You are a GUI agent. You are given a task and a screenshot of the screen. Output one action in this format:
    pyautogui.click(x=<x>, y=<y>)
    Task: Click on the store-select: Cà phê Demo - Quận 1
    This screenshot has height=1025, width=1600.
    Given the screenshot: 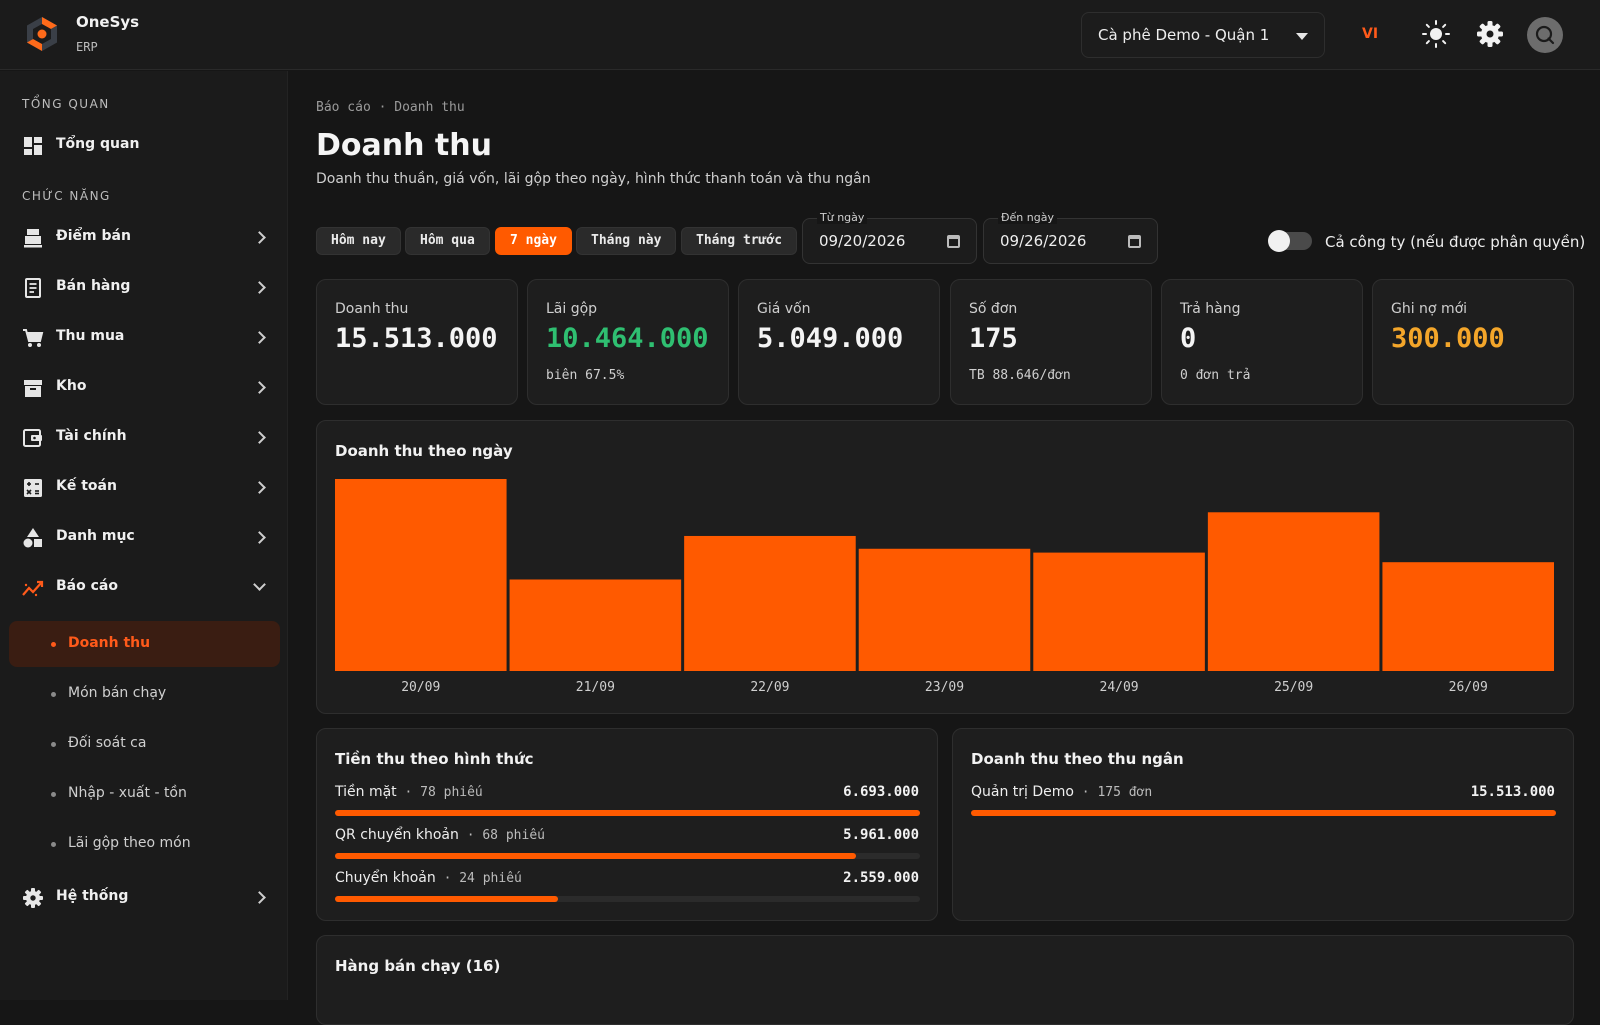 What is the action you would take?
    pyautogui.click(x=1203, y=35)
    